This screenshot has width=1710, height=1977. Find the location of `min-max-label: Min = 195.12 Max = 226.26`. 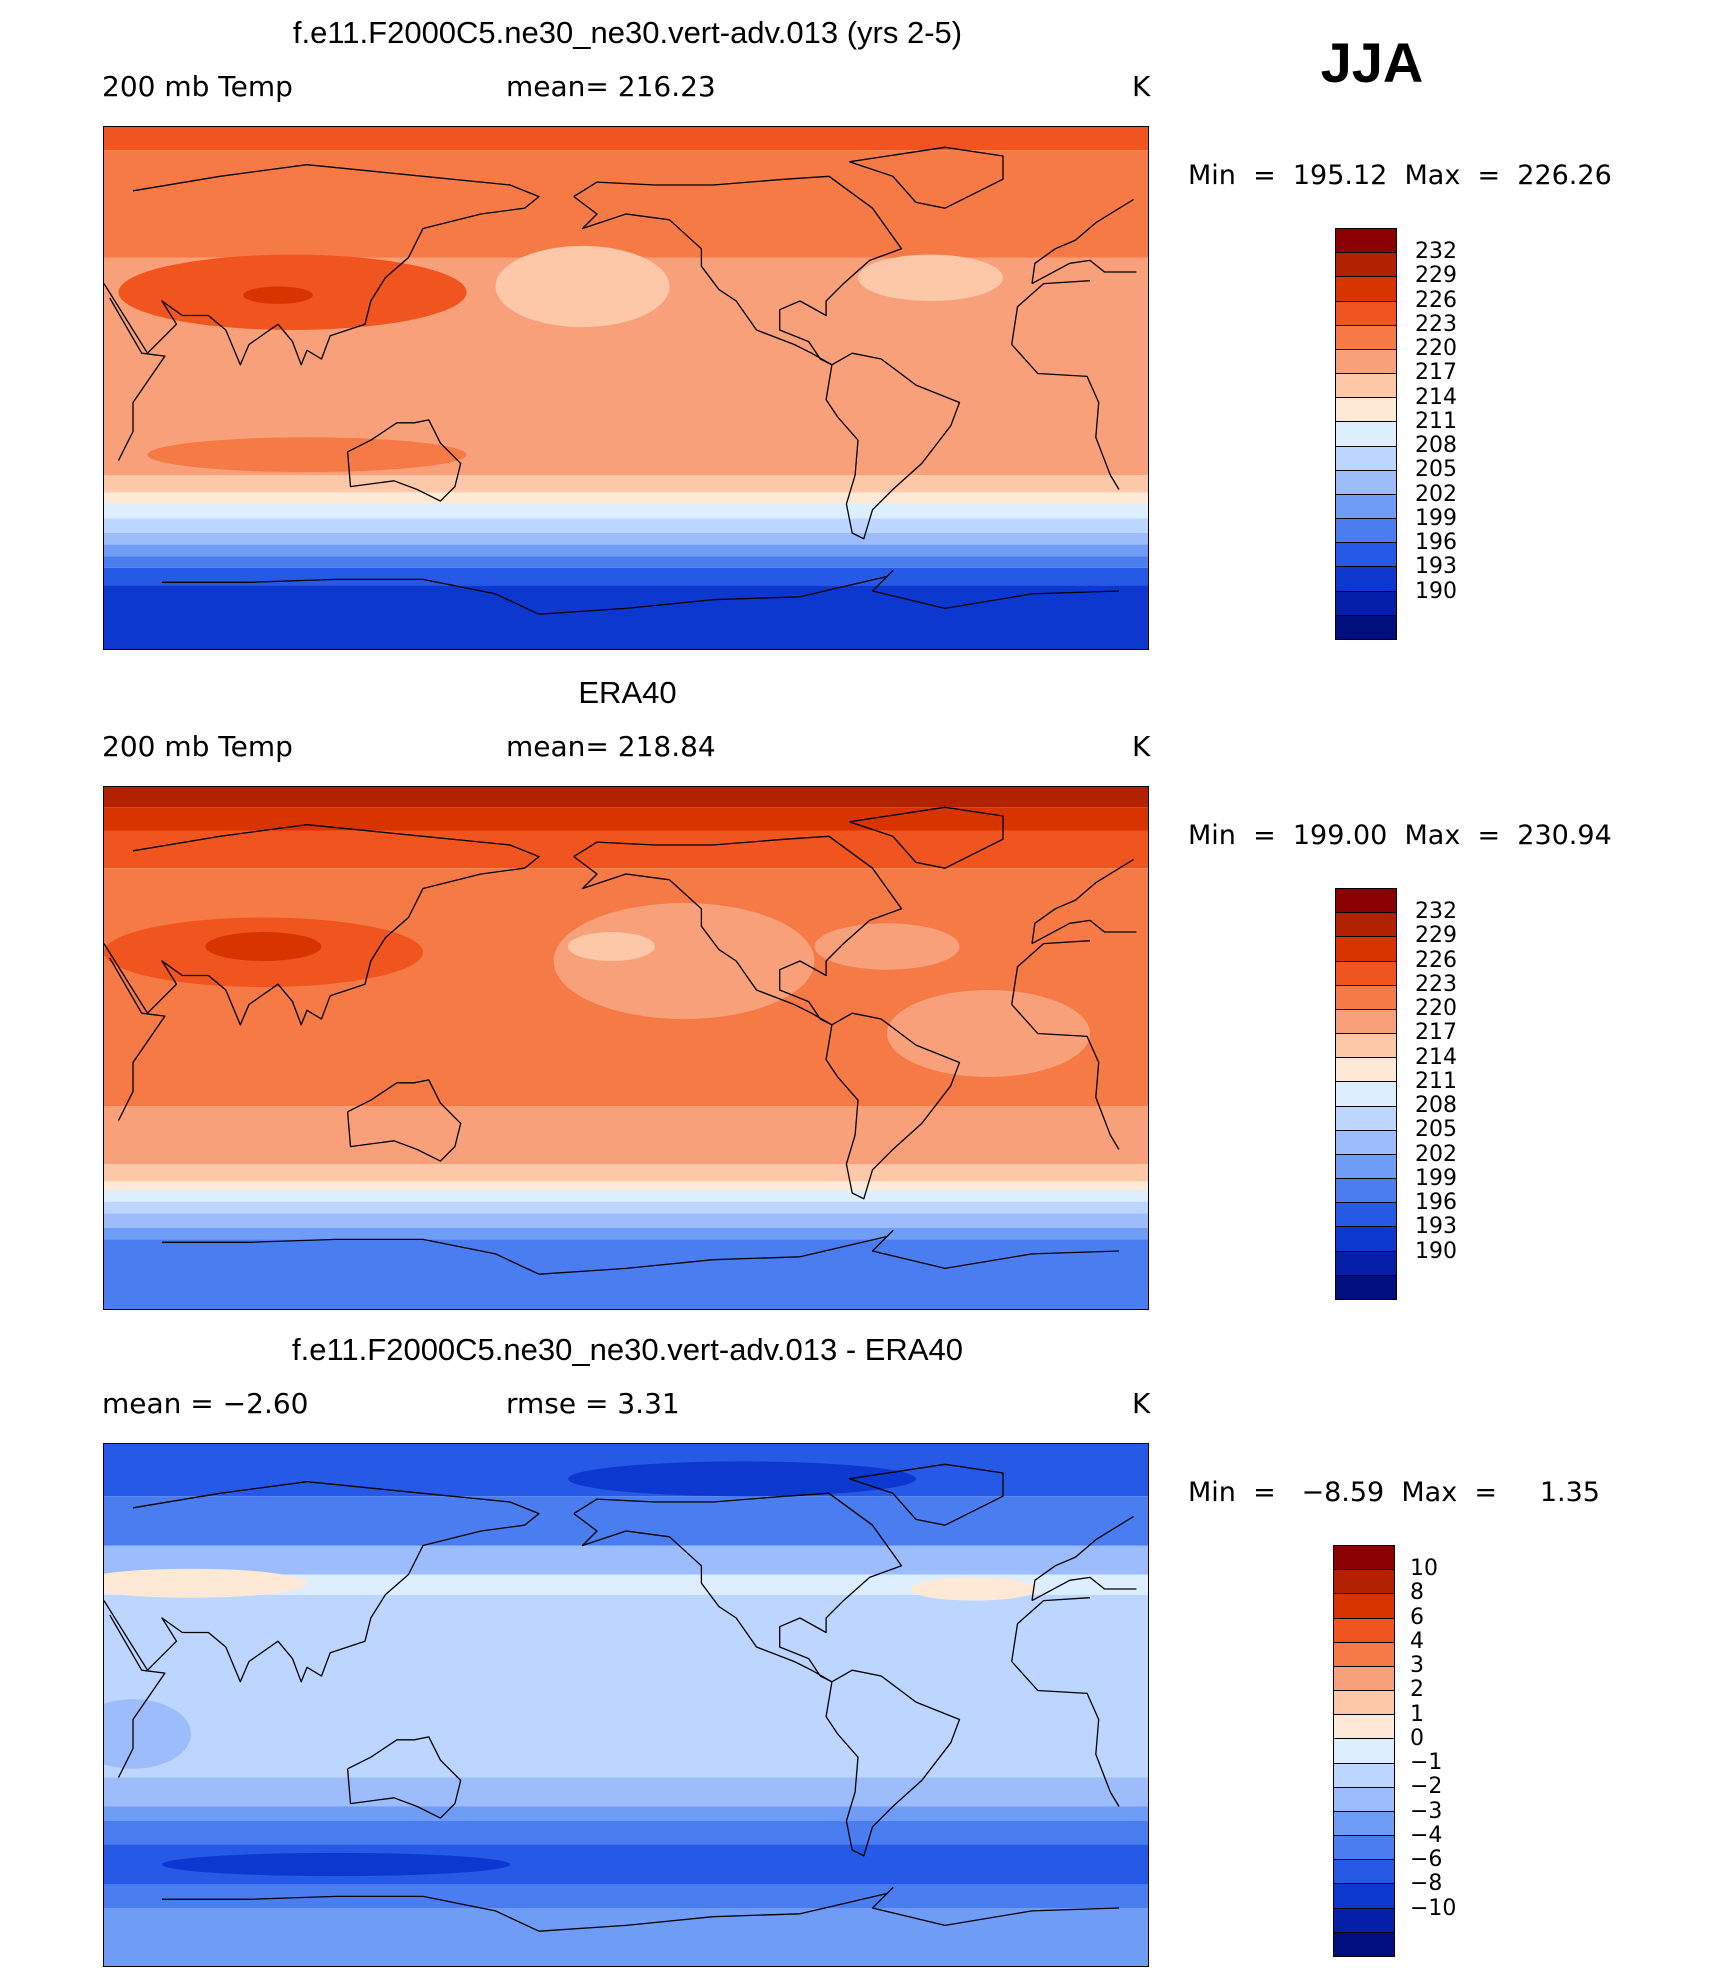

min-max-label: Min = 195.12 Max = 226.26 is located at coordinates (1400, 175).